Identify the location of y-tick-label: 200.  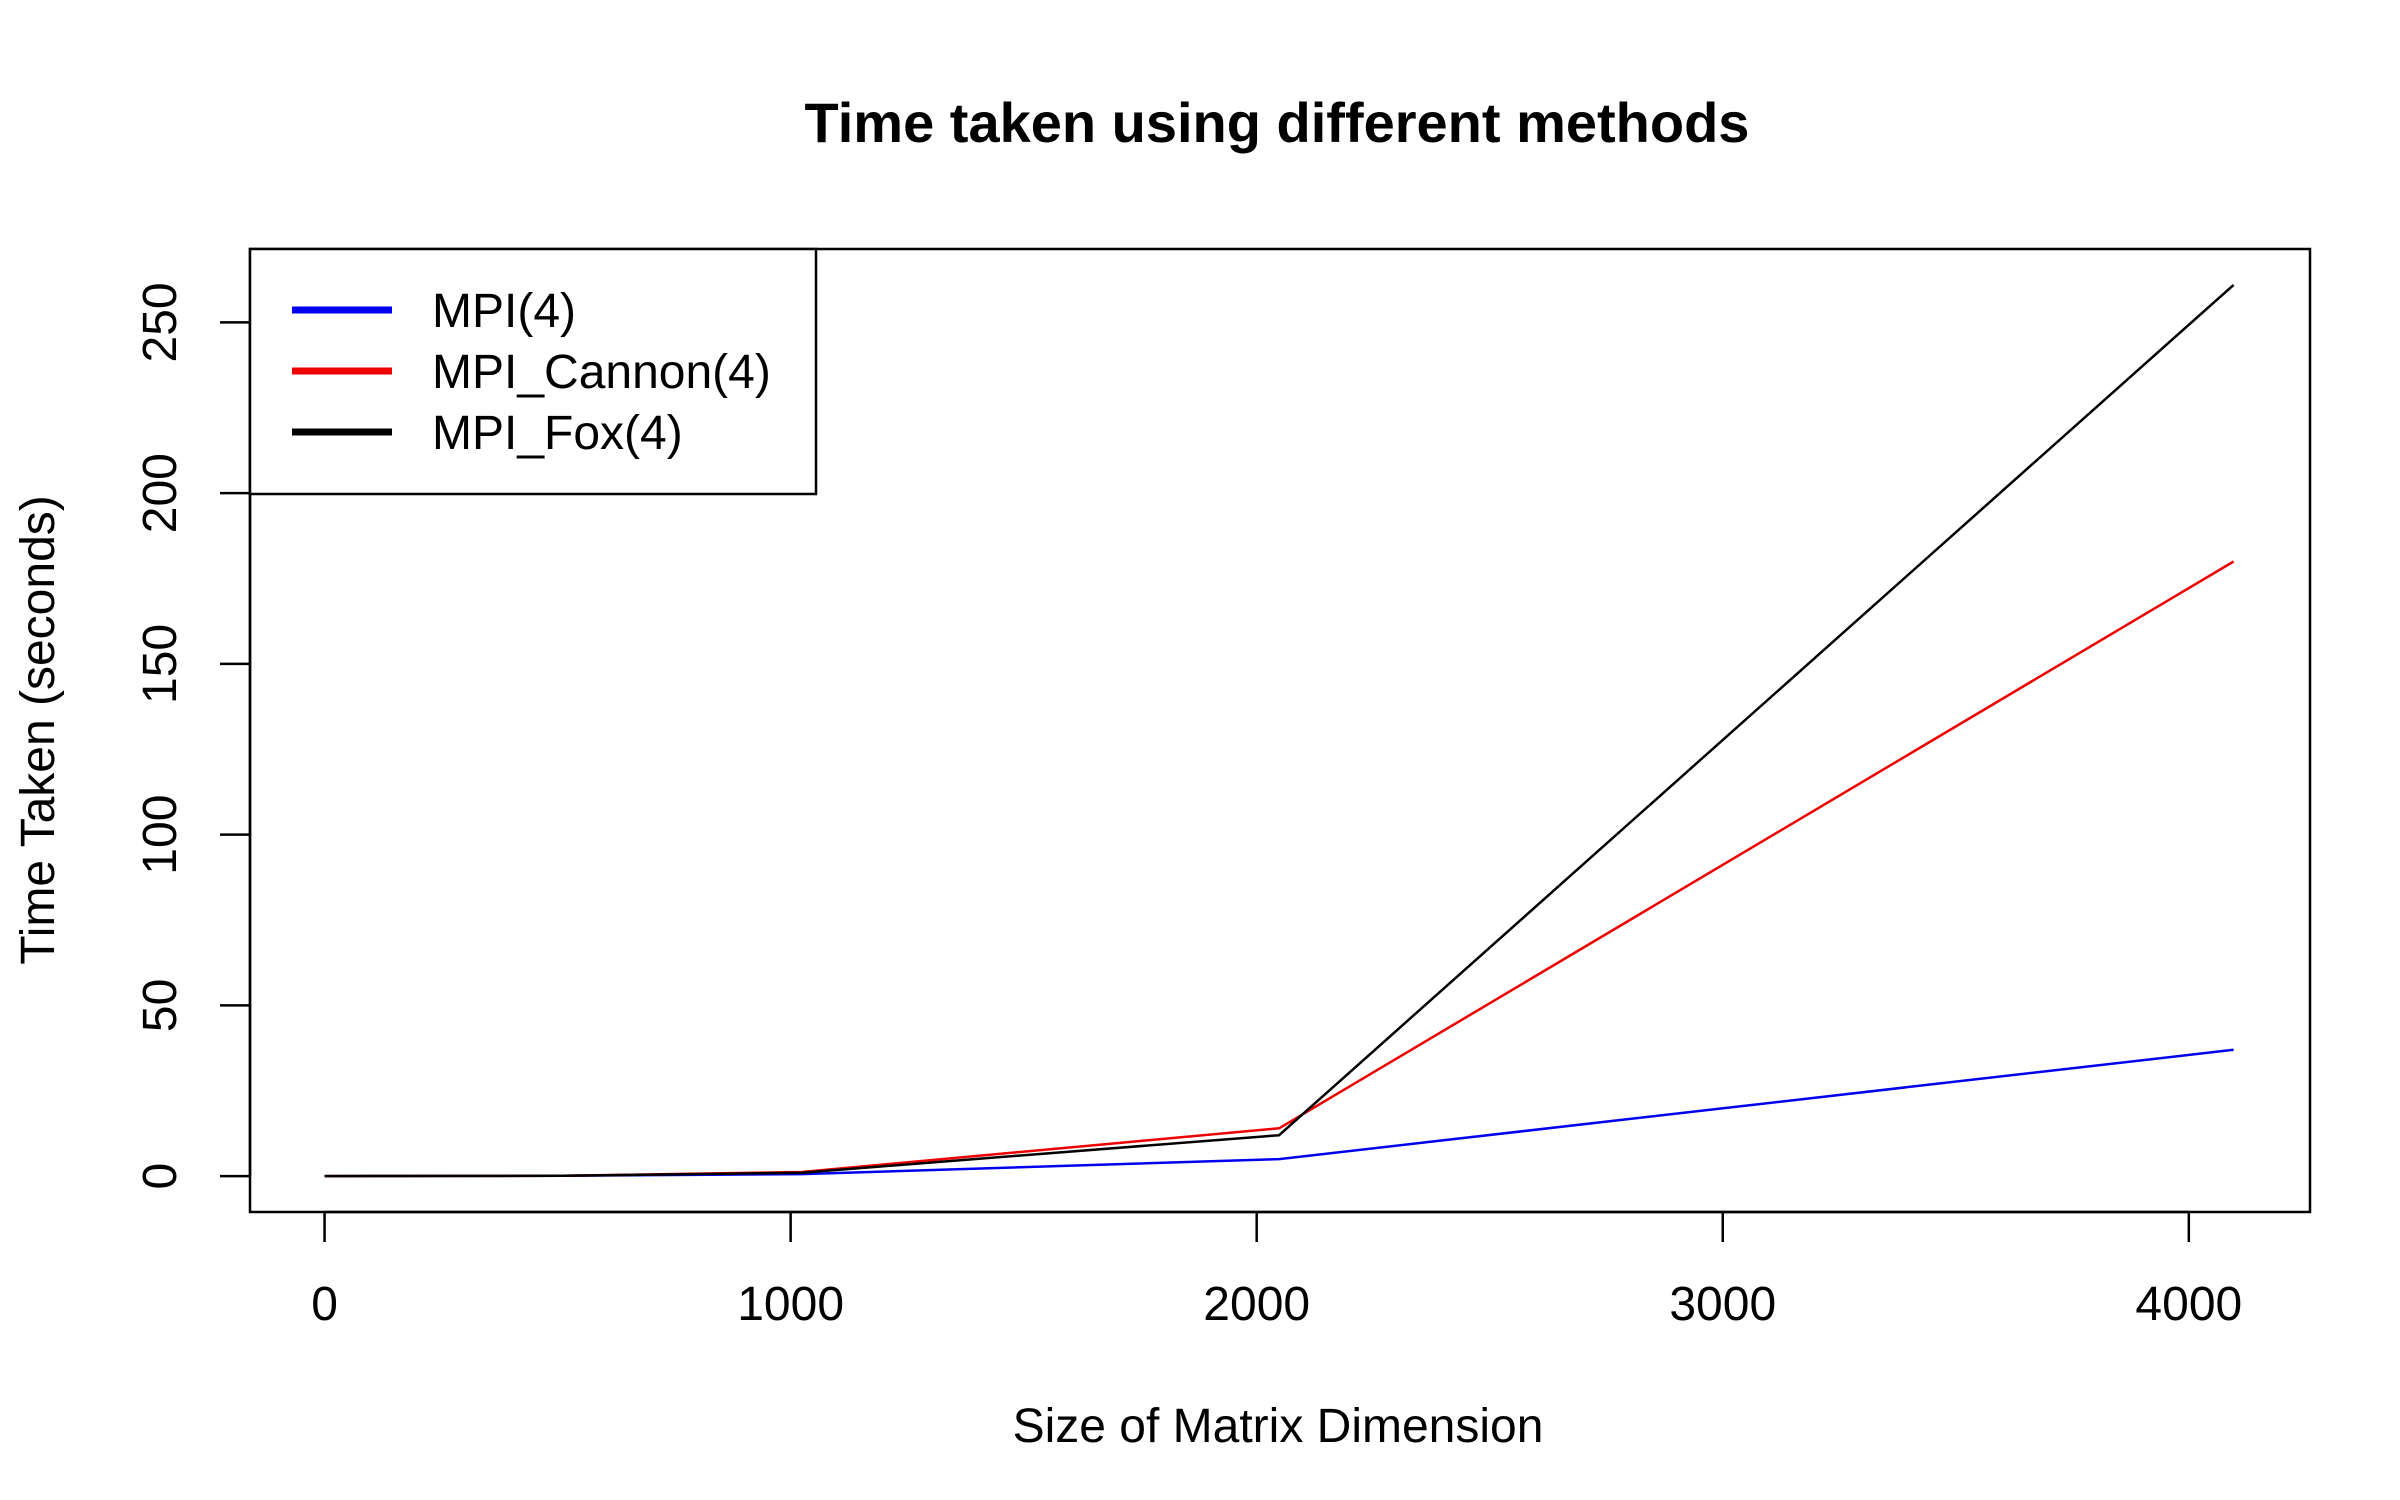
(160, 493).